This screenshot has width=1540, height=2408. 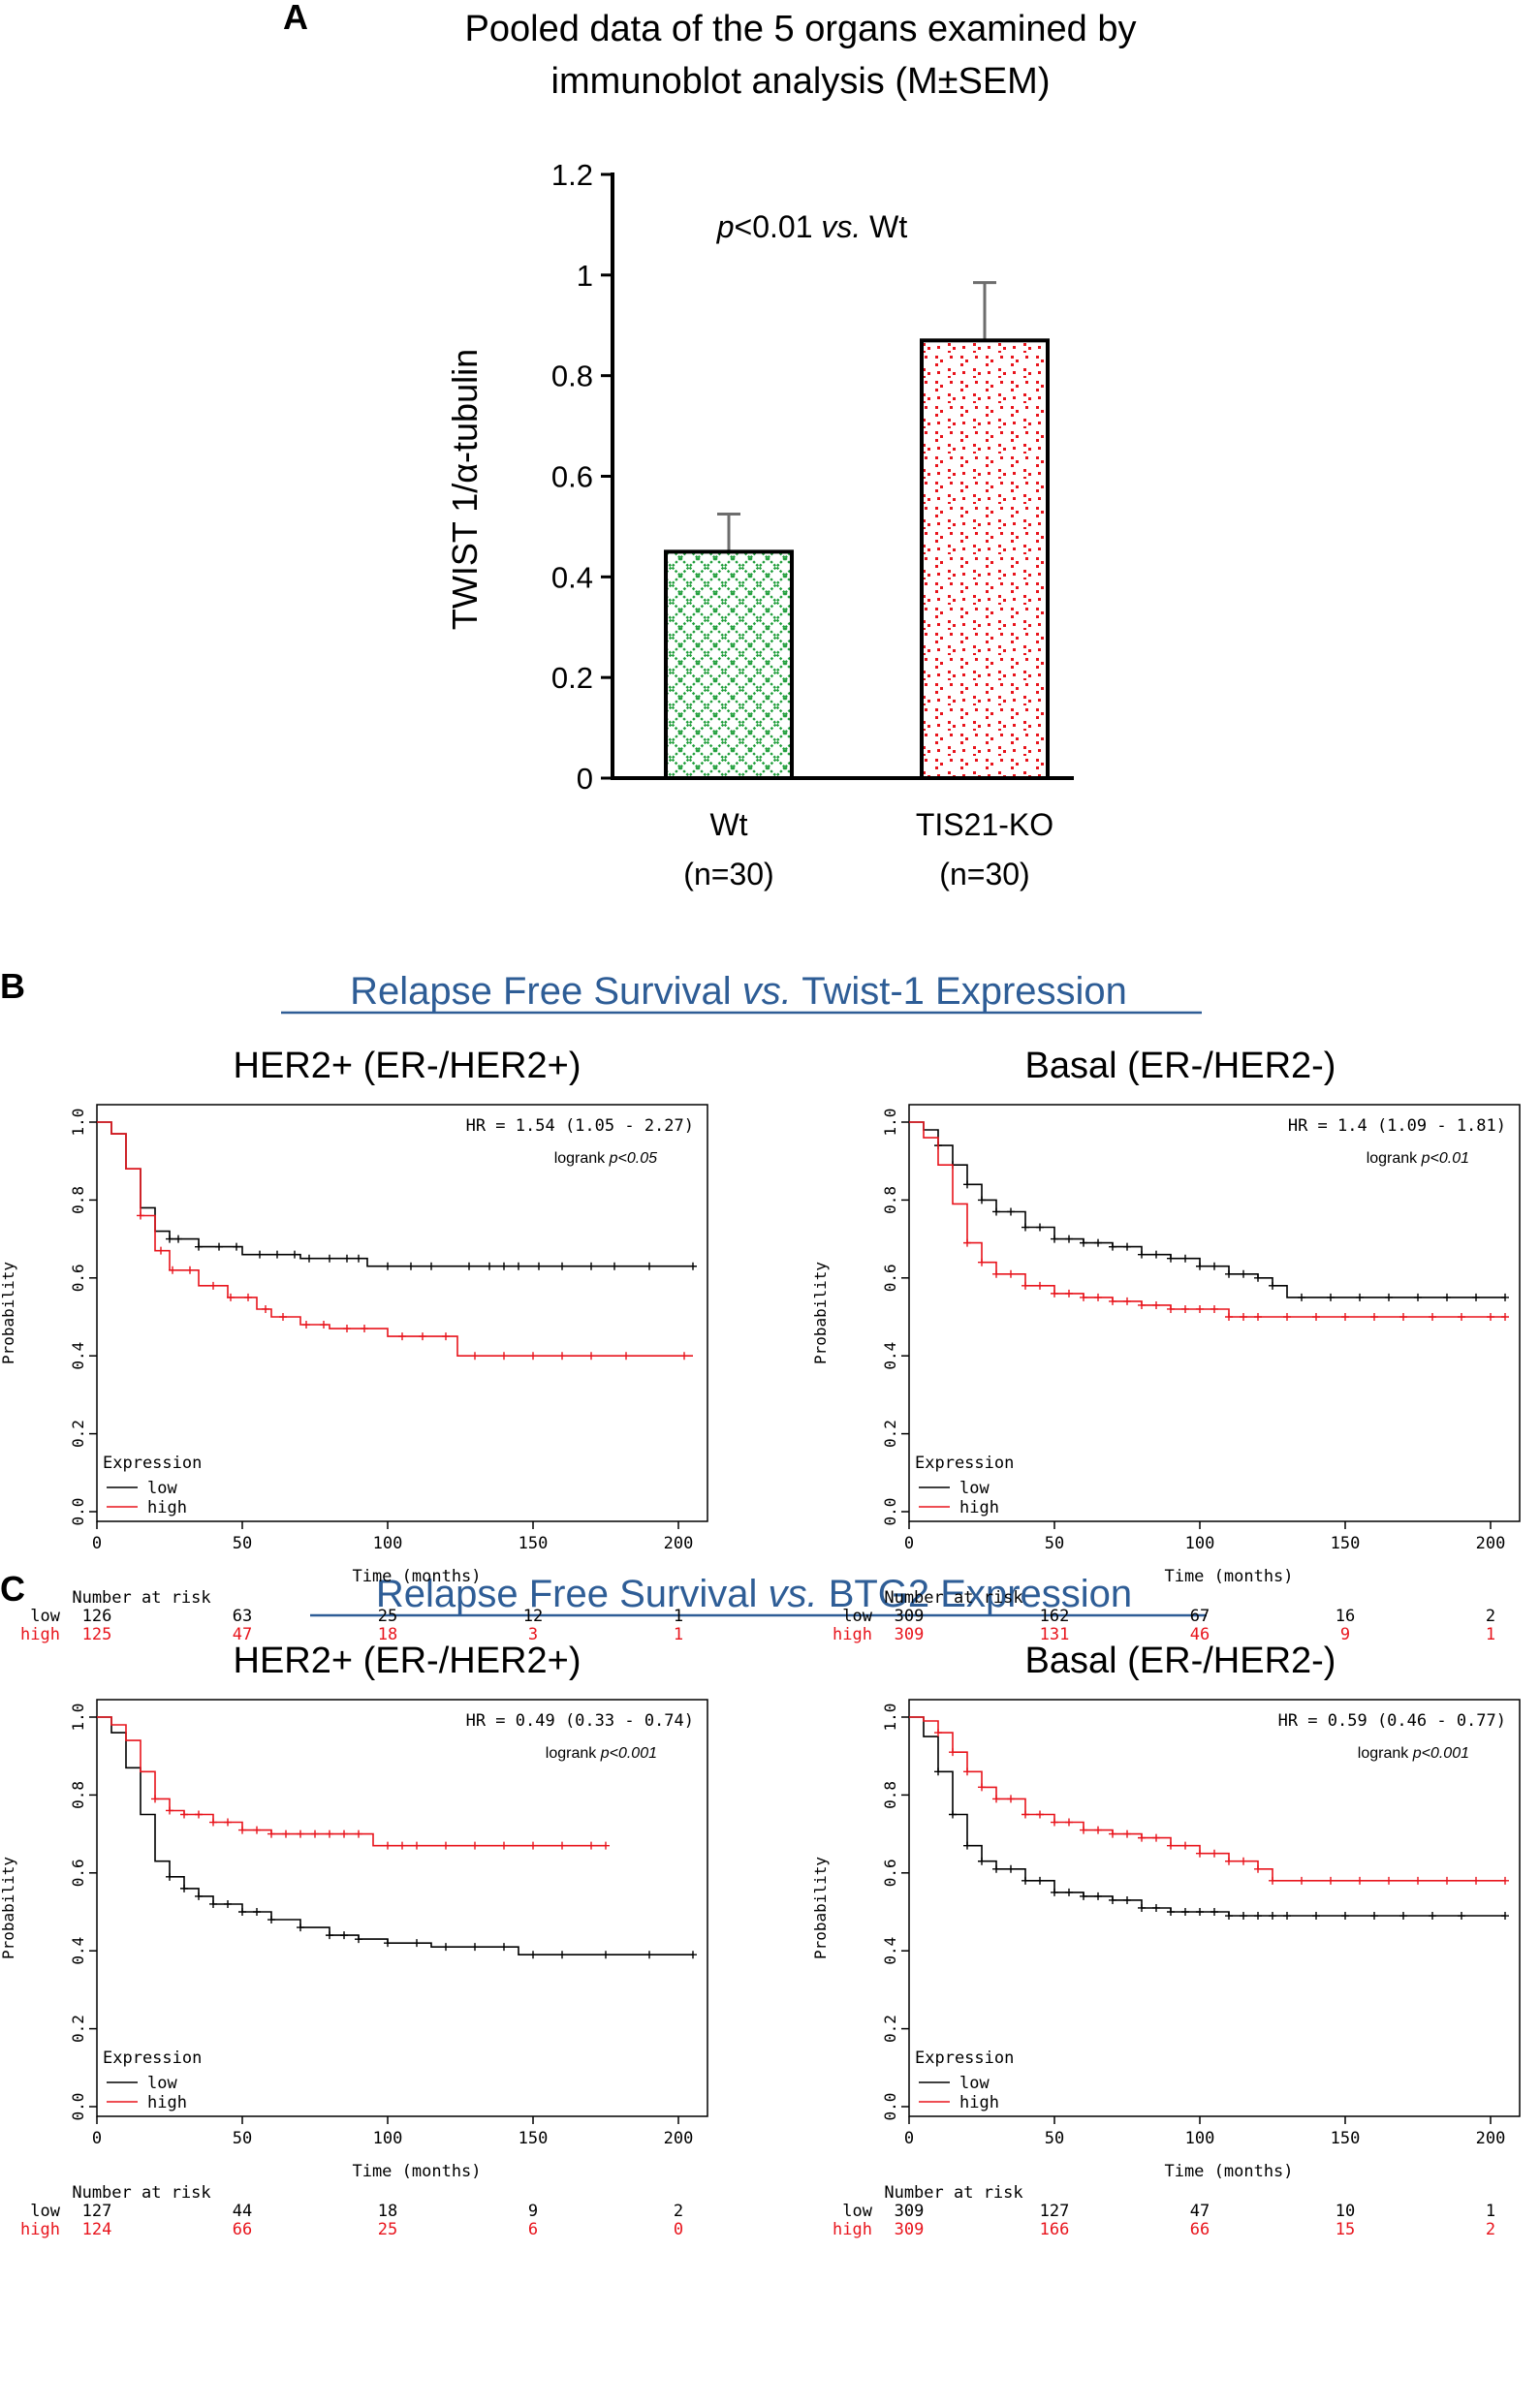 What do you see at coordinates (97, 1634) in the screenshot?
I see `km-risk-high-value: 125` at bounding box center [97, 1634].